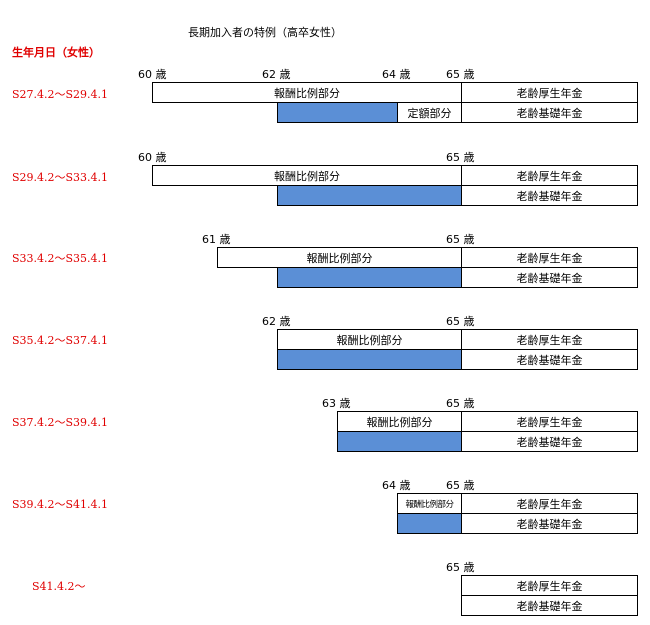  Describe the element at coordinates (60, 340) in the screenshot. I see `birth-range-4: S35.4.2～S37.4.1` at that location.